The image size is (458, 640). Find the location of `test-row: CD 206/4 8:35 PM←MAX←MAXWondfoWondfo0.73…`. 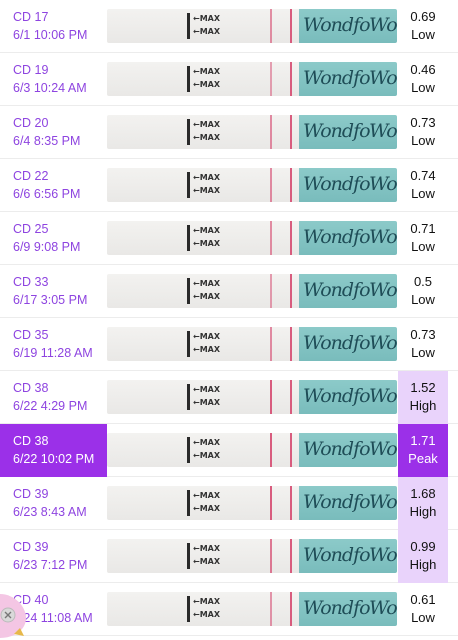

test-row: CD 206/4 8:35 PM←MAX←MAXWondfoWondfo0.73… is located at coordinates (229, 132).